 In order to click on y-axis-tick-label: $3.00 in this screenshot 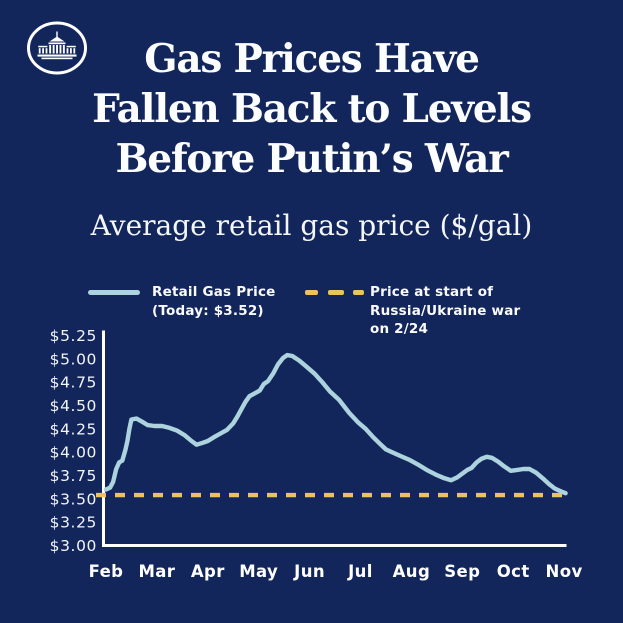, I will do `click(73, 546)`.